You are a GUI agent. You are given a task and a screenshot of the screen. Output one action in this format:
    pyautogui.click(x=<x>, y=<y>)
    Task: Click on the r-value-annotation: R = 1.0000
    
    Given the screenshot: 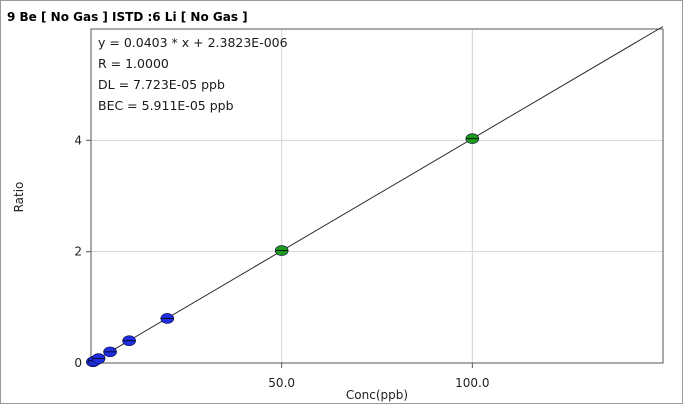 What is the action you would take?
    pyautogui.click(x=133, y=63)
    